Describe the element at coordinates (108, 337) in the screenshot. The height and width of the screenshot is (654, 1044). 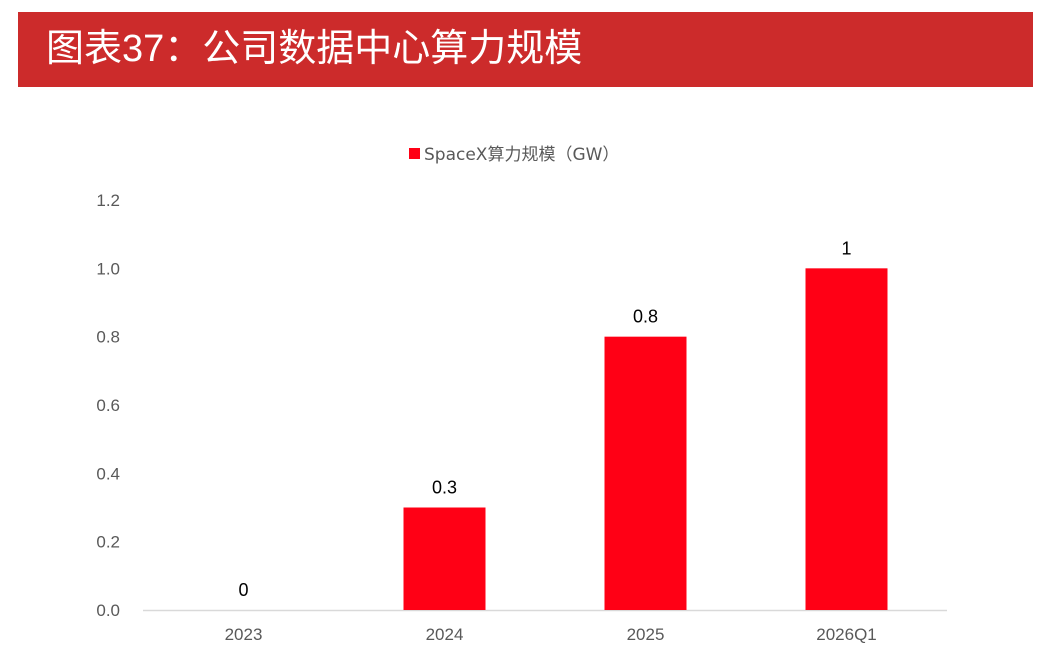
I see `y-tick-label: 0.8` at that location.